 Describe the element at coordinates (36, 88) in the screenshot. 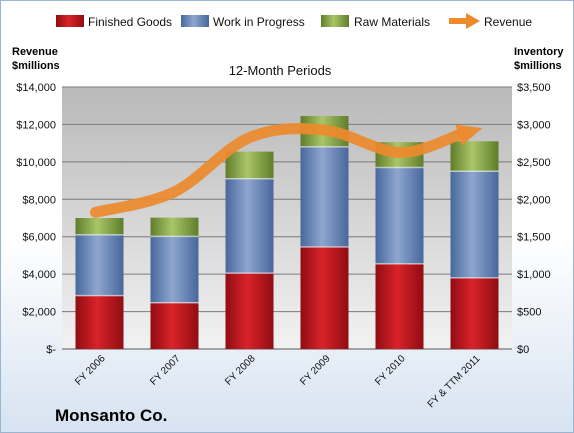

I see `left-axis-tick-label: $14,000` at that location.